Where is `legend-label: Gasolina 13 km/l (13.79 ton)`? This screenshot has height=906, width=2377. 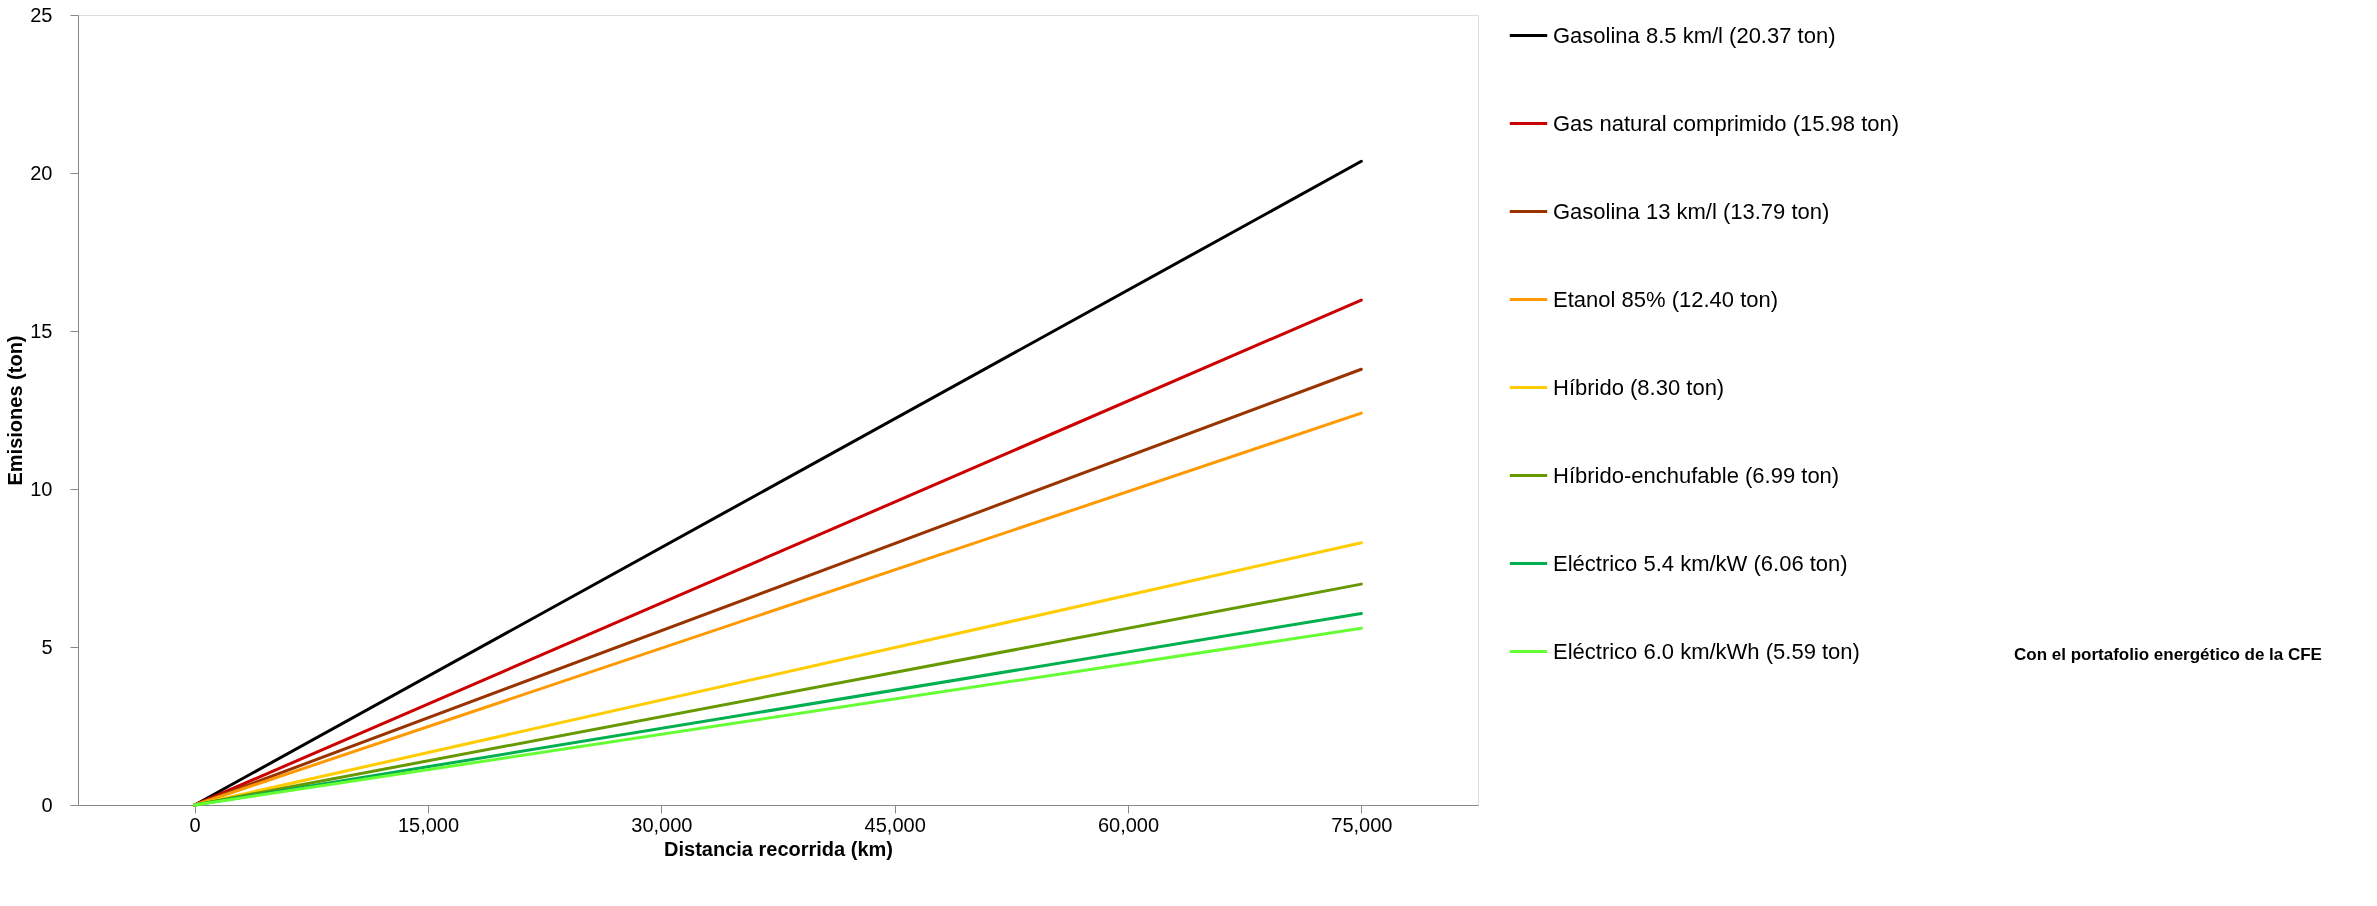 legend-label: Gasolina 13 km/l (13.79 ton) is located at coordinates (1691, 211).